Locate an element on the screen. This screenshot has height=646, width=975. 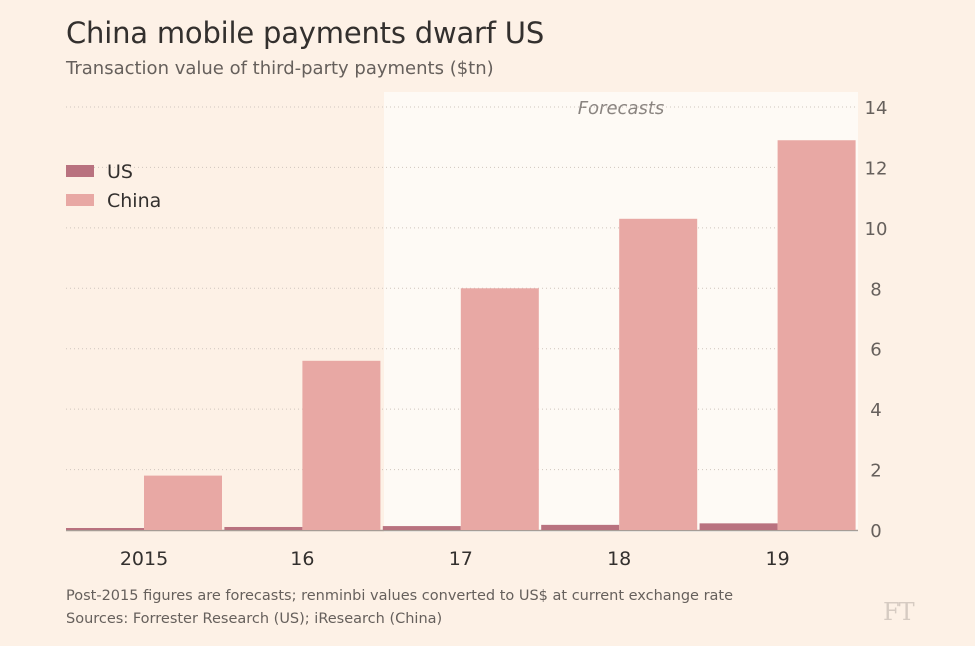
y-tick-label: 14 is located at coordinates (876, 108).